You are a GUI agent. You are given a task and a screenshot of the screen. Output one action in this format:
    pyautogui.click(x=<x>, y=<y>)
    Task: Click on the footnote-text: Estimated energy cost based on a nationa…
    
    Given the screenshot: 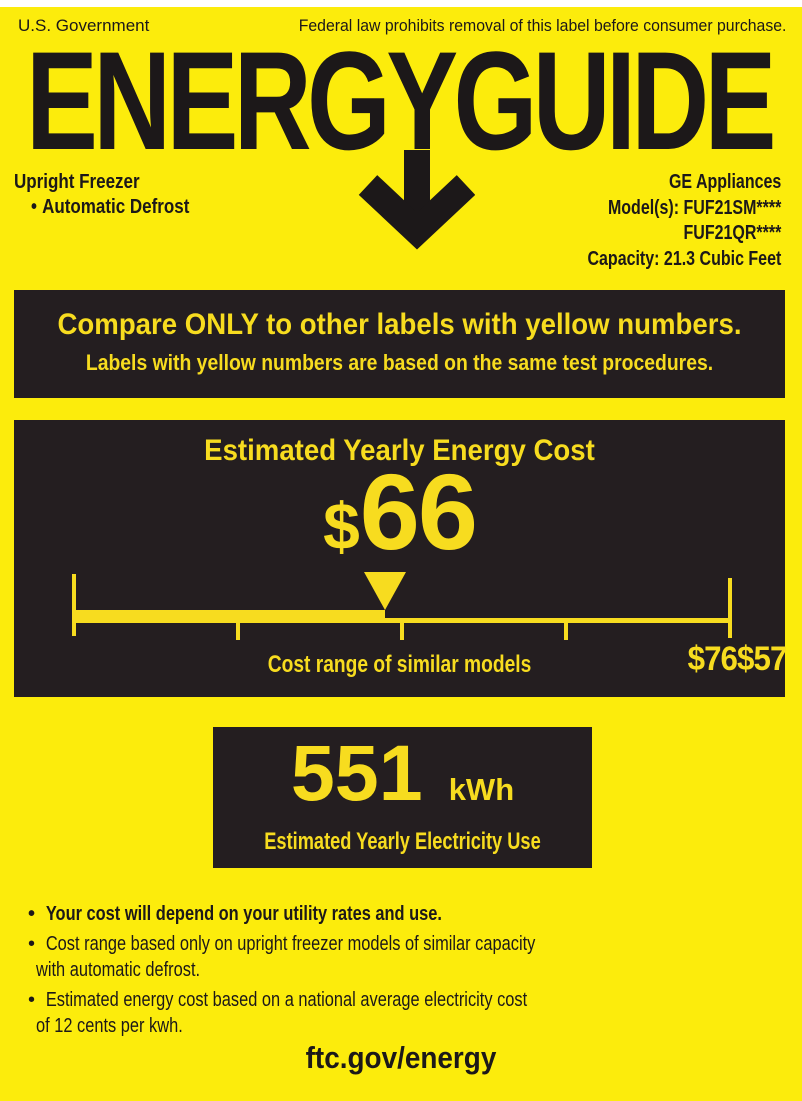 What is the action you would take?
    pyautogui.click(x=282, y=1013)
    